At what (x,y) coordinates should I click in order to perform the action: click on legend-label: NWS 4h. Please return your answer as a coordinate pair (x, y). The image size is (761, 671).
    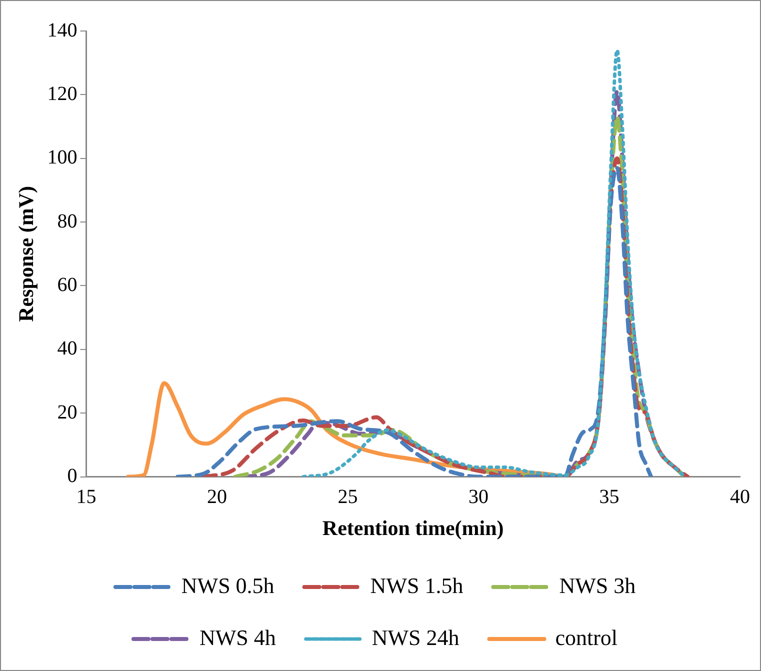
    Looking at the image, I should click on (237, 637).